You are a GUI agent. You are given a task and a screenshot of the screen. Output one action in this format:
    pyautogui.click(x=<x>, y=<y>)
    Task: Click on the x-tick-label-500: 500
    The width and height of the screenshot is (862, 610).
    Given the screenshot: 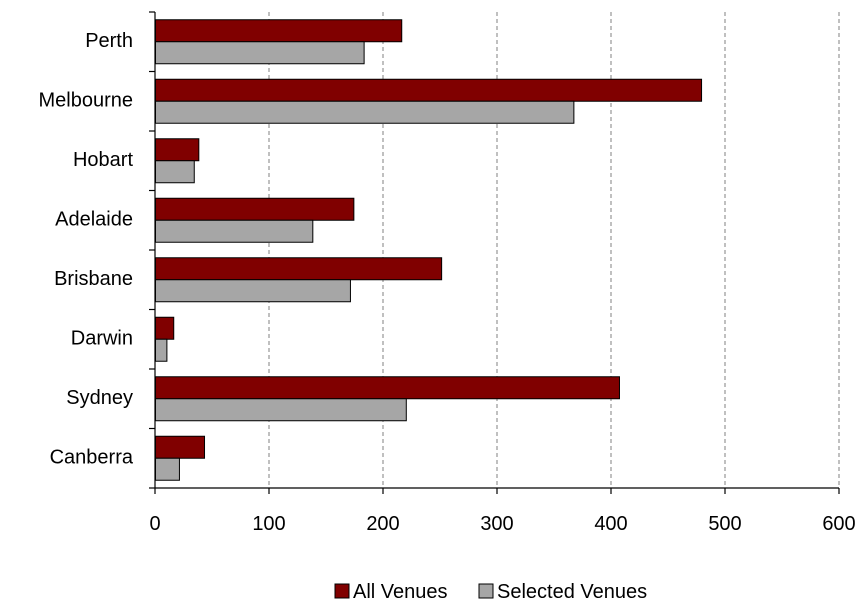 What is the action you would take?
    pyautogui.click(x=724, y=524)
    